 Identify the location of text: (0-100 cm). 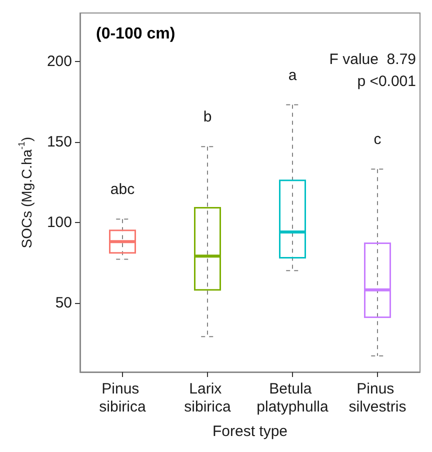
(136, 34).